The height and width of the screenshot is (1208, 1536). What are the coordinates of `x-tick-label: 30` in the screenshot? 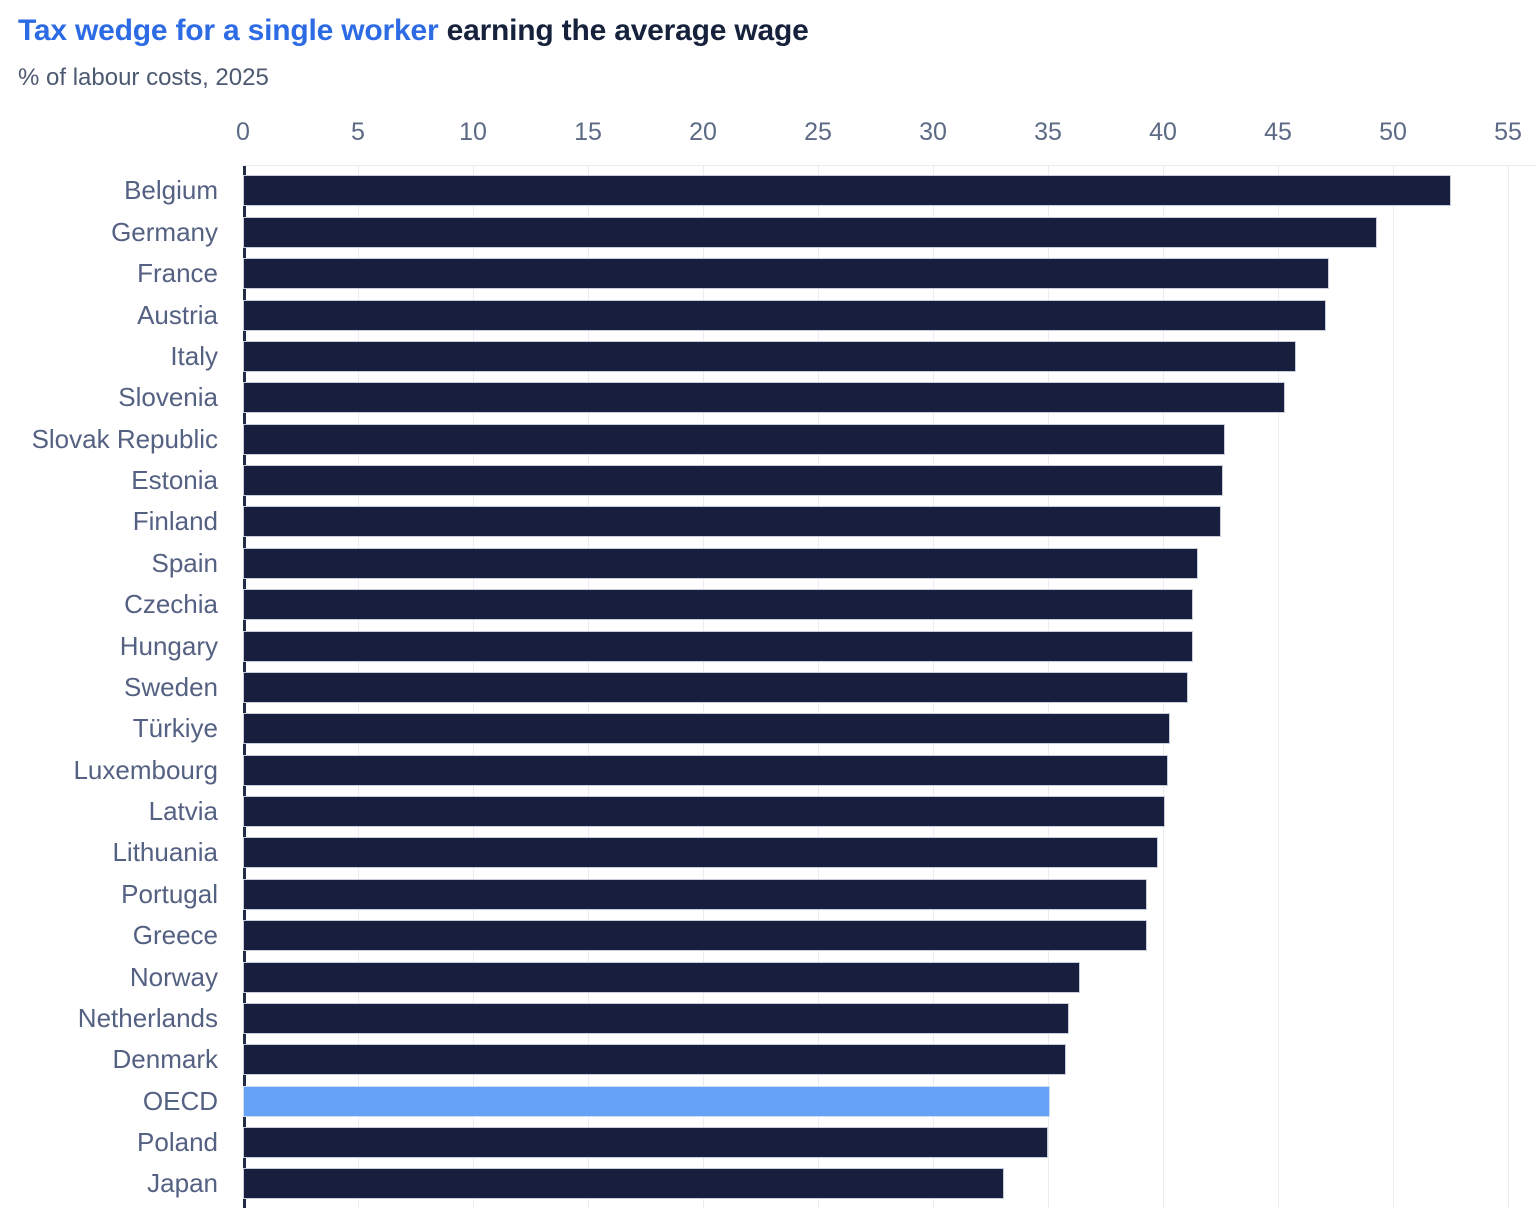 It's located at (933, 132).